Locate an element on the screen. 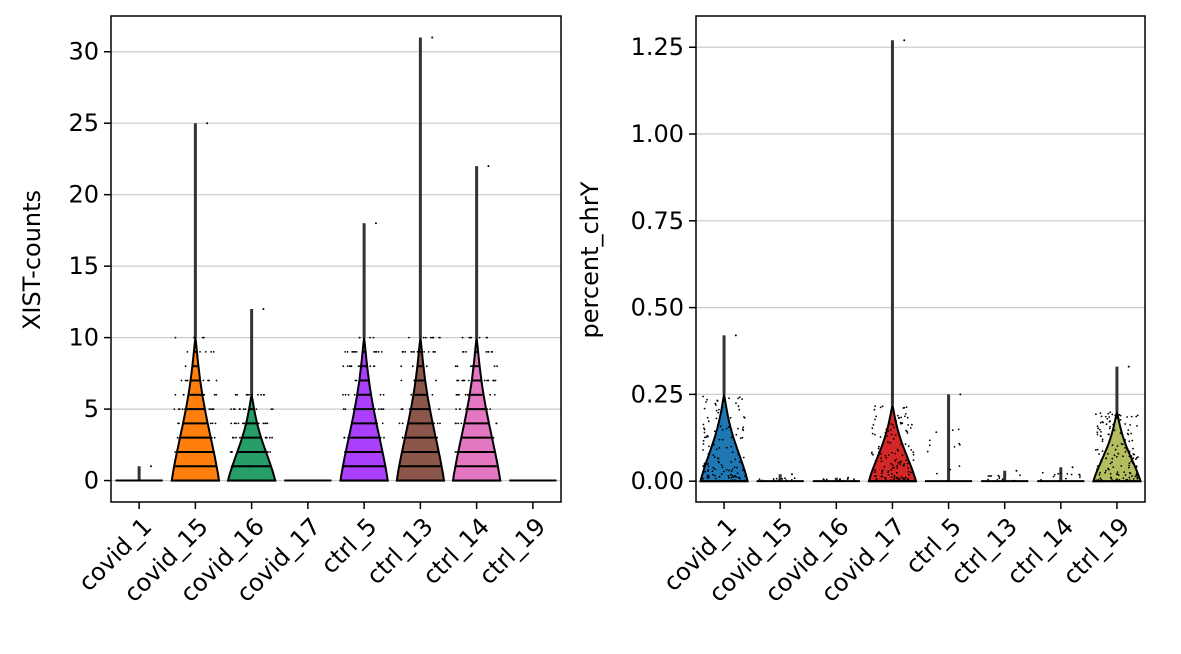  y-tick-label: 10 is located at coordinates (83, 338).